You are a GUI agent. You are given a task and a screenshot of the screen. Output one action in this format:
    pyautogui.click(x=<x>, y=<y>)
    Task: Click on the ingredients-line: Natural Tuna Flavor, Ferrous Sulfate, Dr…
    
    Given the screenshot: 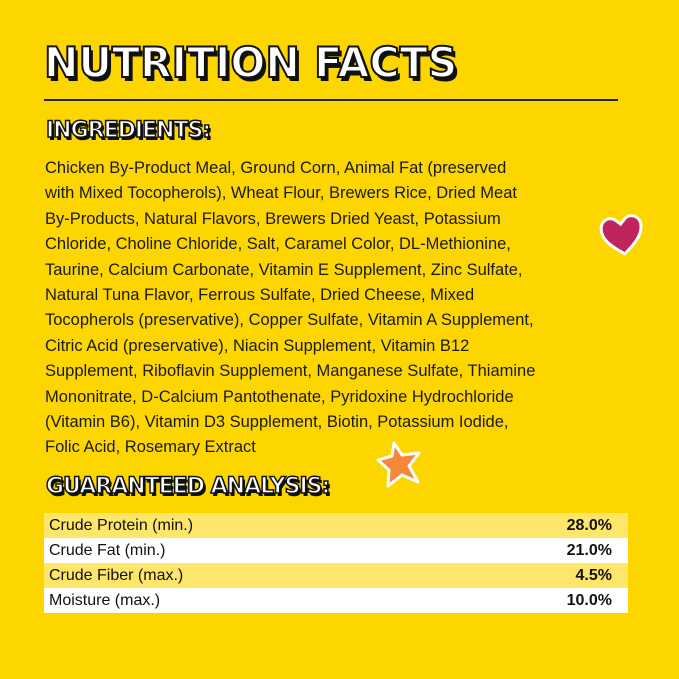 What is the action you would take?
    pyautogui.click(x=260, y=295)
    